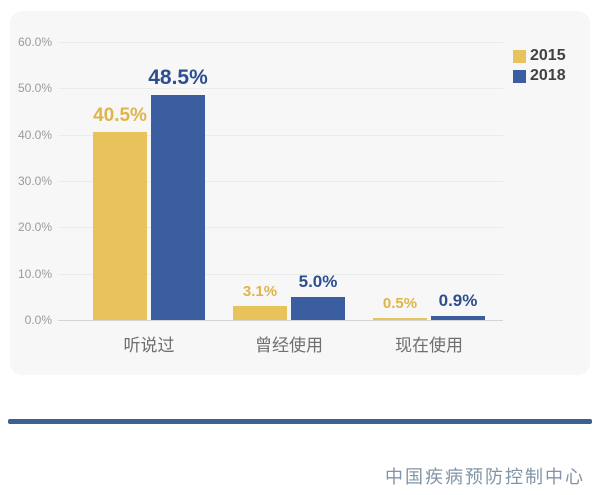 The height and width of the screenshot is (495, 600). Describe the element at coordinates (318, 281) in the screenshot. I see `bar-value-label: 5.0%` at that location.